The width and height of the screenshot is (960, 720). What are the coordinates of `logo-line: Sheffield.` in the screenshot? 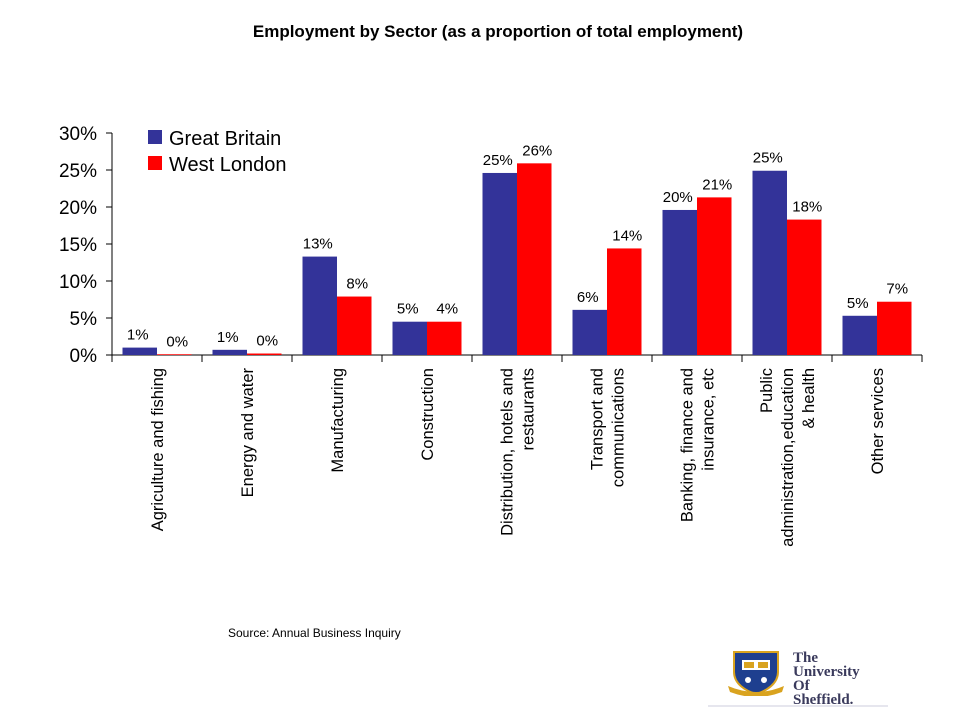 It's located at (823, 700).